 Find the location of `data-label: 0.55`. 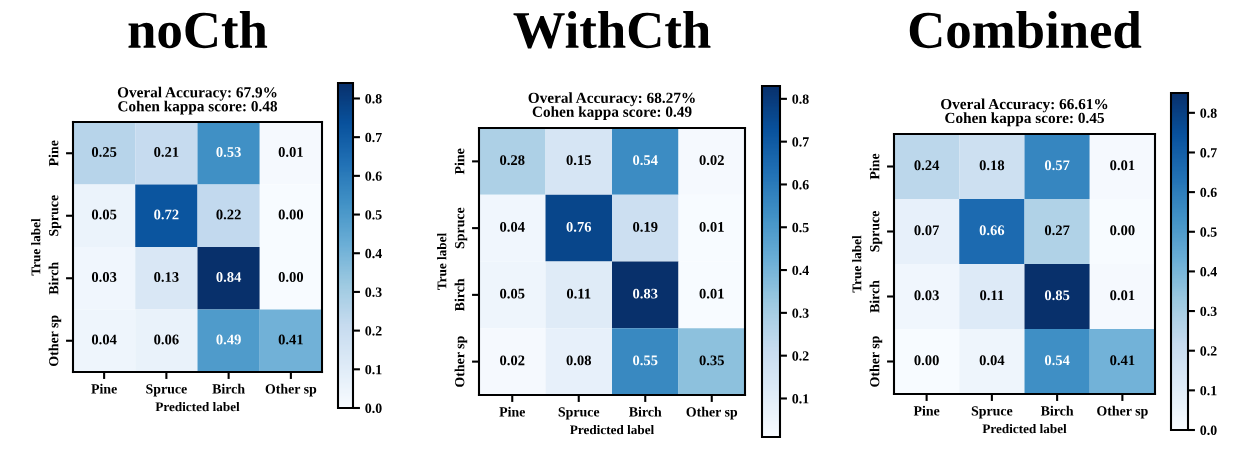

data-label: 0.55 is located at coordinates (645, 360).